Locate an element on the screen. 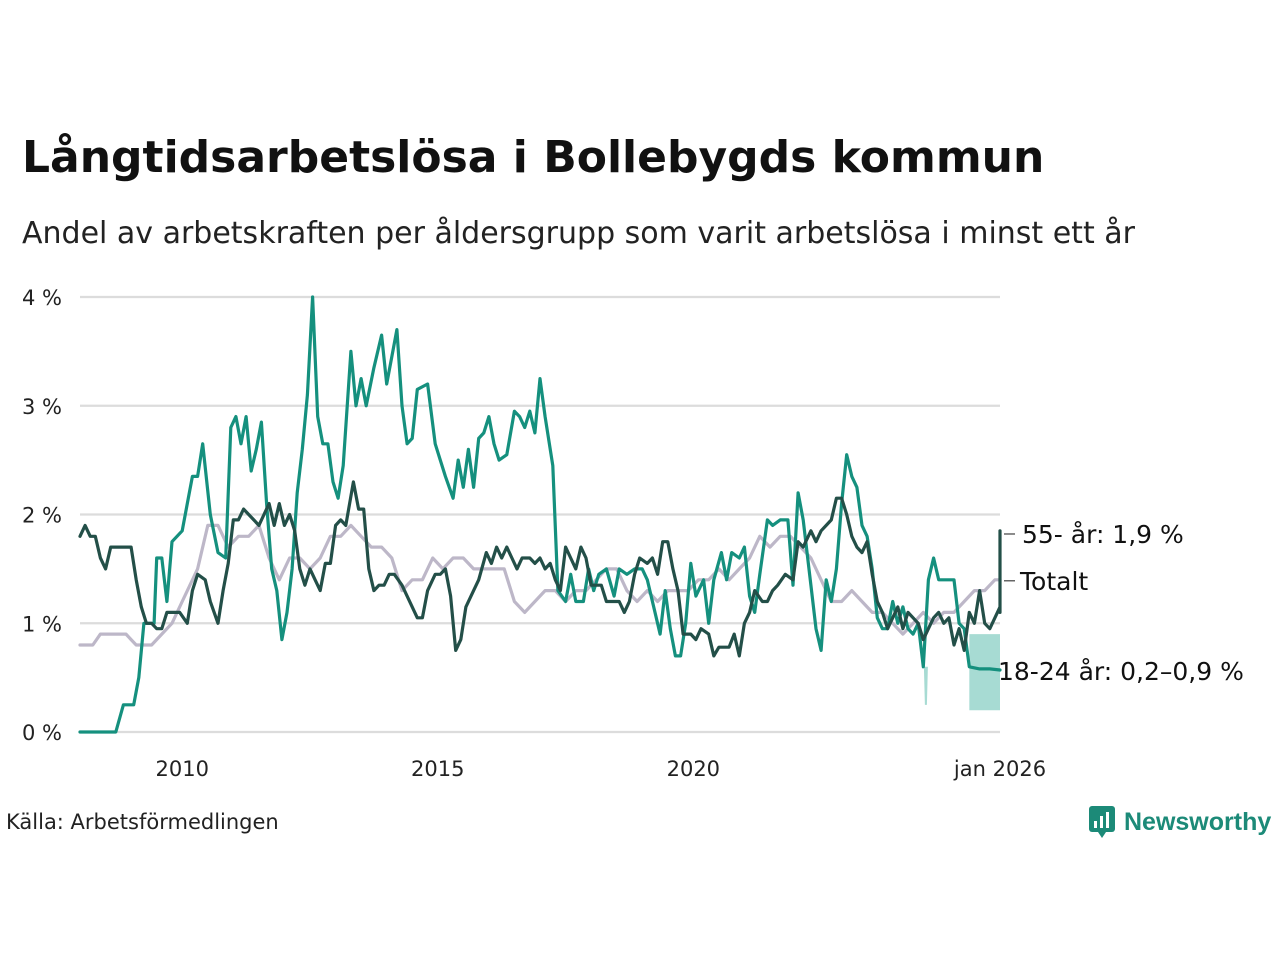  x-tick-label-3: jan 2026 is located at coordinates (999, 769).